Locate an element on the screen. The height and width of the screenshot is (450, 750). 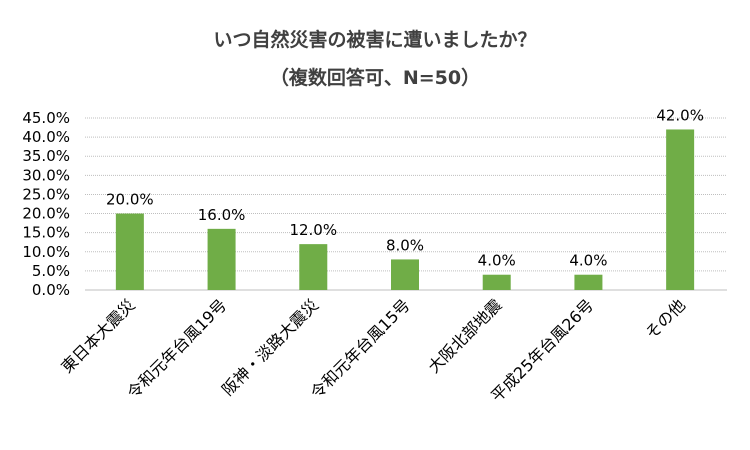
x-category-label: 令和元年台風15号 is located at coordinates (360, 348).